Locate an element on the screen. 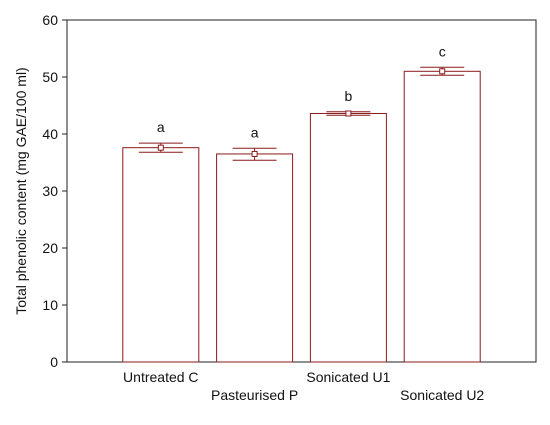  y-tick-label: 50 is located at coordinates (50, 77).